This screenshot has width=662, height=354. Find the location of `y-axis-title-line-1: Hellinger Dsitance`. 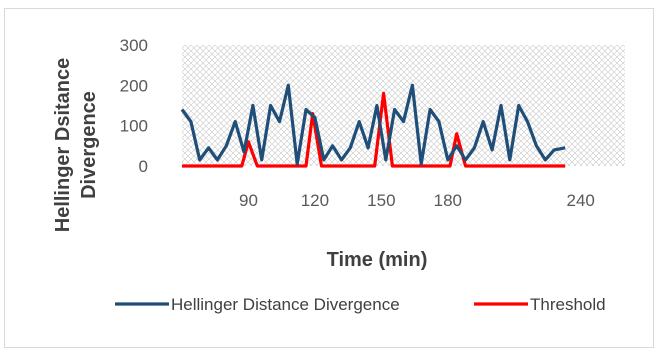

y-axis-title-line-1: Hellinger Dsitance is located at coordinates (63, 145).